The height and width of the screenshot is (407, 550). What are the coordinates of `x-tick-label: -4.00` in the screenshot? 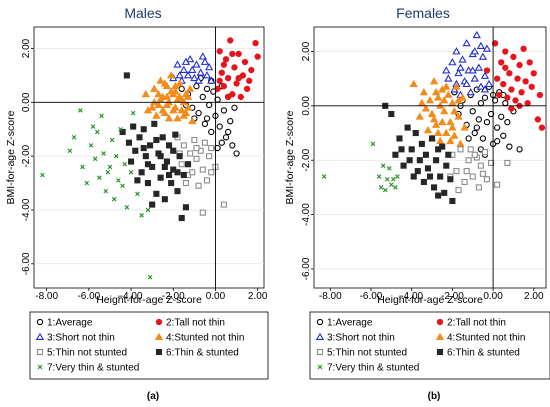 It's located at (131, 296).